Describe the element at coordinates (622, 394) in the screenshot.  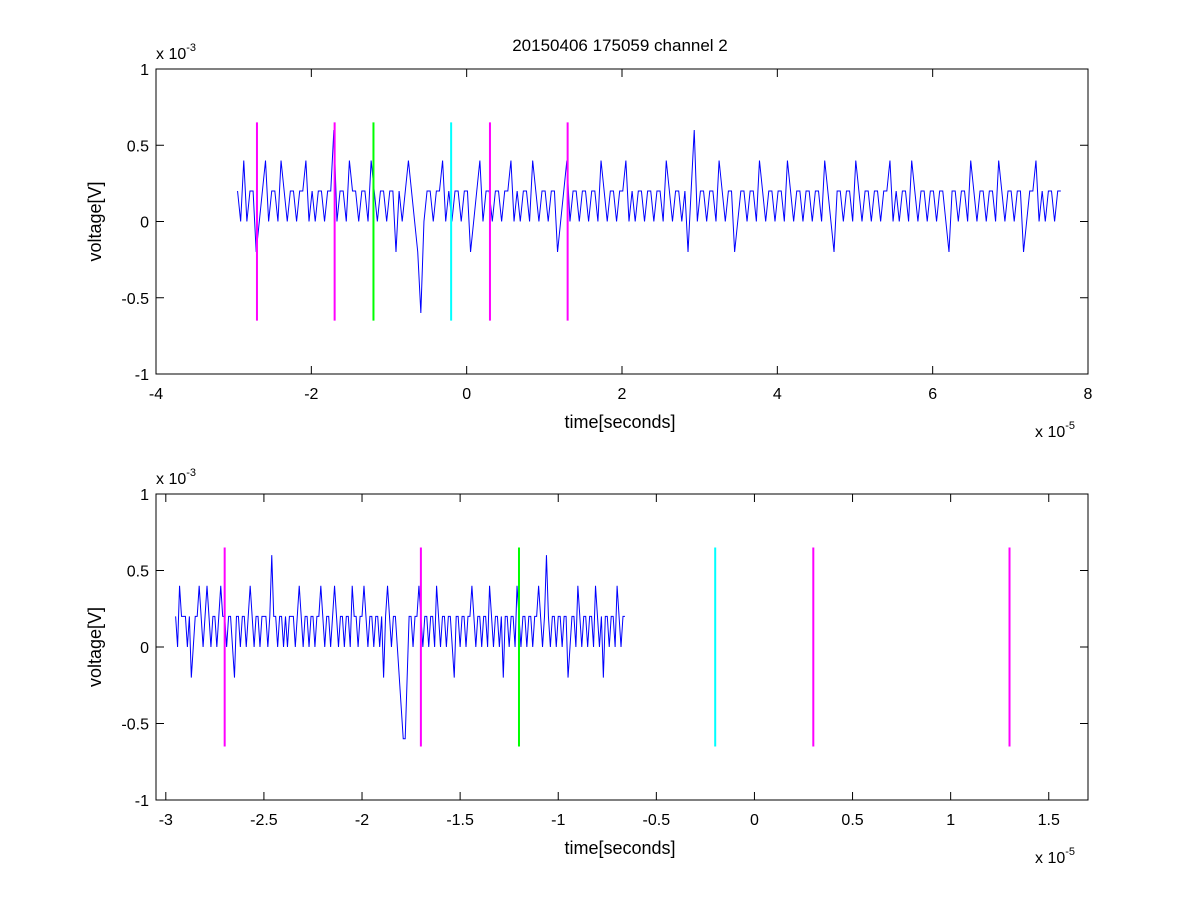
I see `x-tick-label: 2` at that location.